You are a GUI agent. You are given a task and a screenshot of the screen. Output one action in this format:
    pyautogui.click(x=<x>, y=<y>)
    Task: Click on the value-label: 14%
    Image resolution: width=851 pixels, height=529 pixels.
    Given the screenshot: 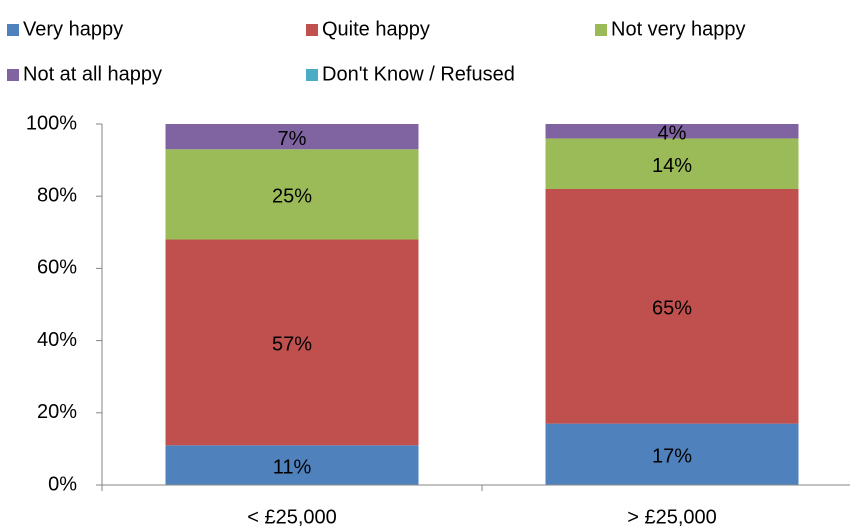 What is the action you would take?
    pyautogui.click(x=672, y=166)
    